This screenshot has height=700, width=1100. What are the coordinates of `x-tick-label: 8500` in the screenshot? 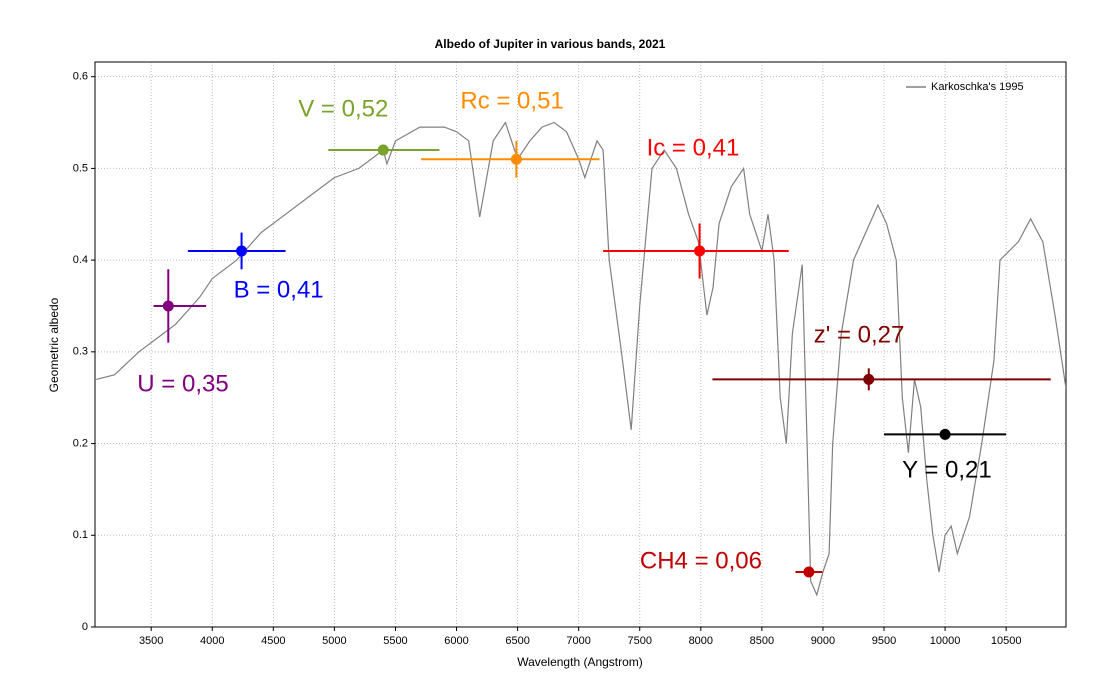 It's located at (762, 641).